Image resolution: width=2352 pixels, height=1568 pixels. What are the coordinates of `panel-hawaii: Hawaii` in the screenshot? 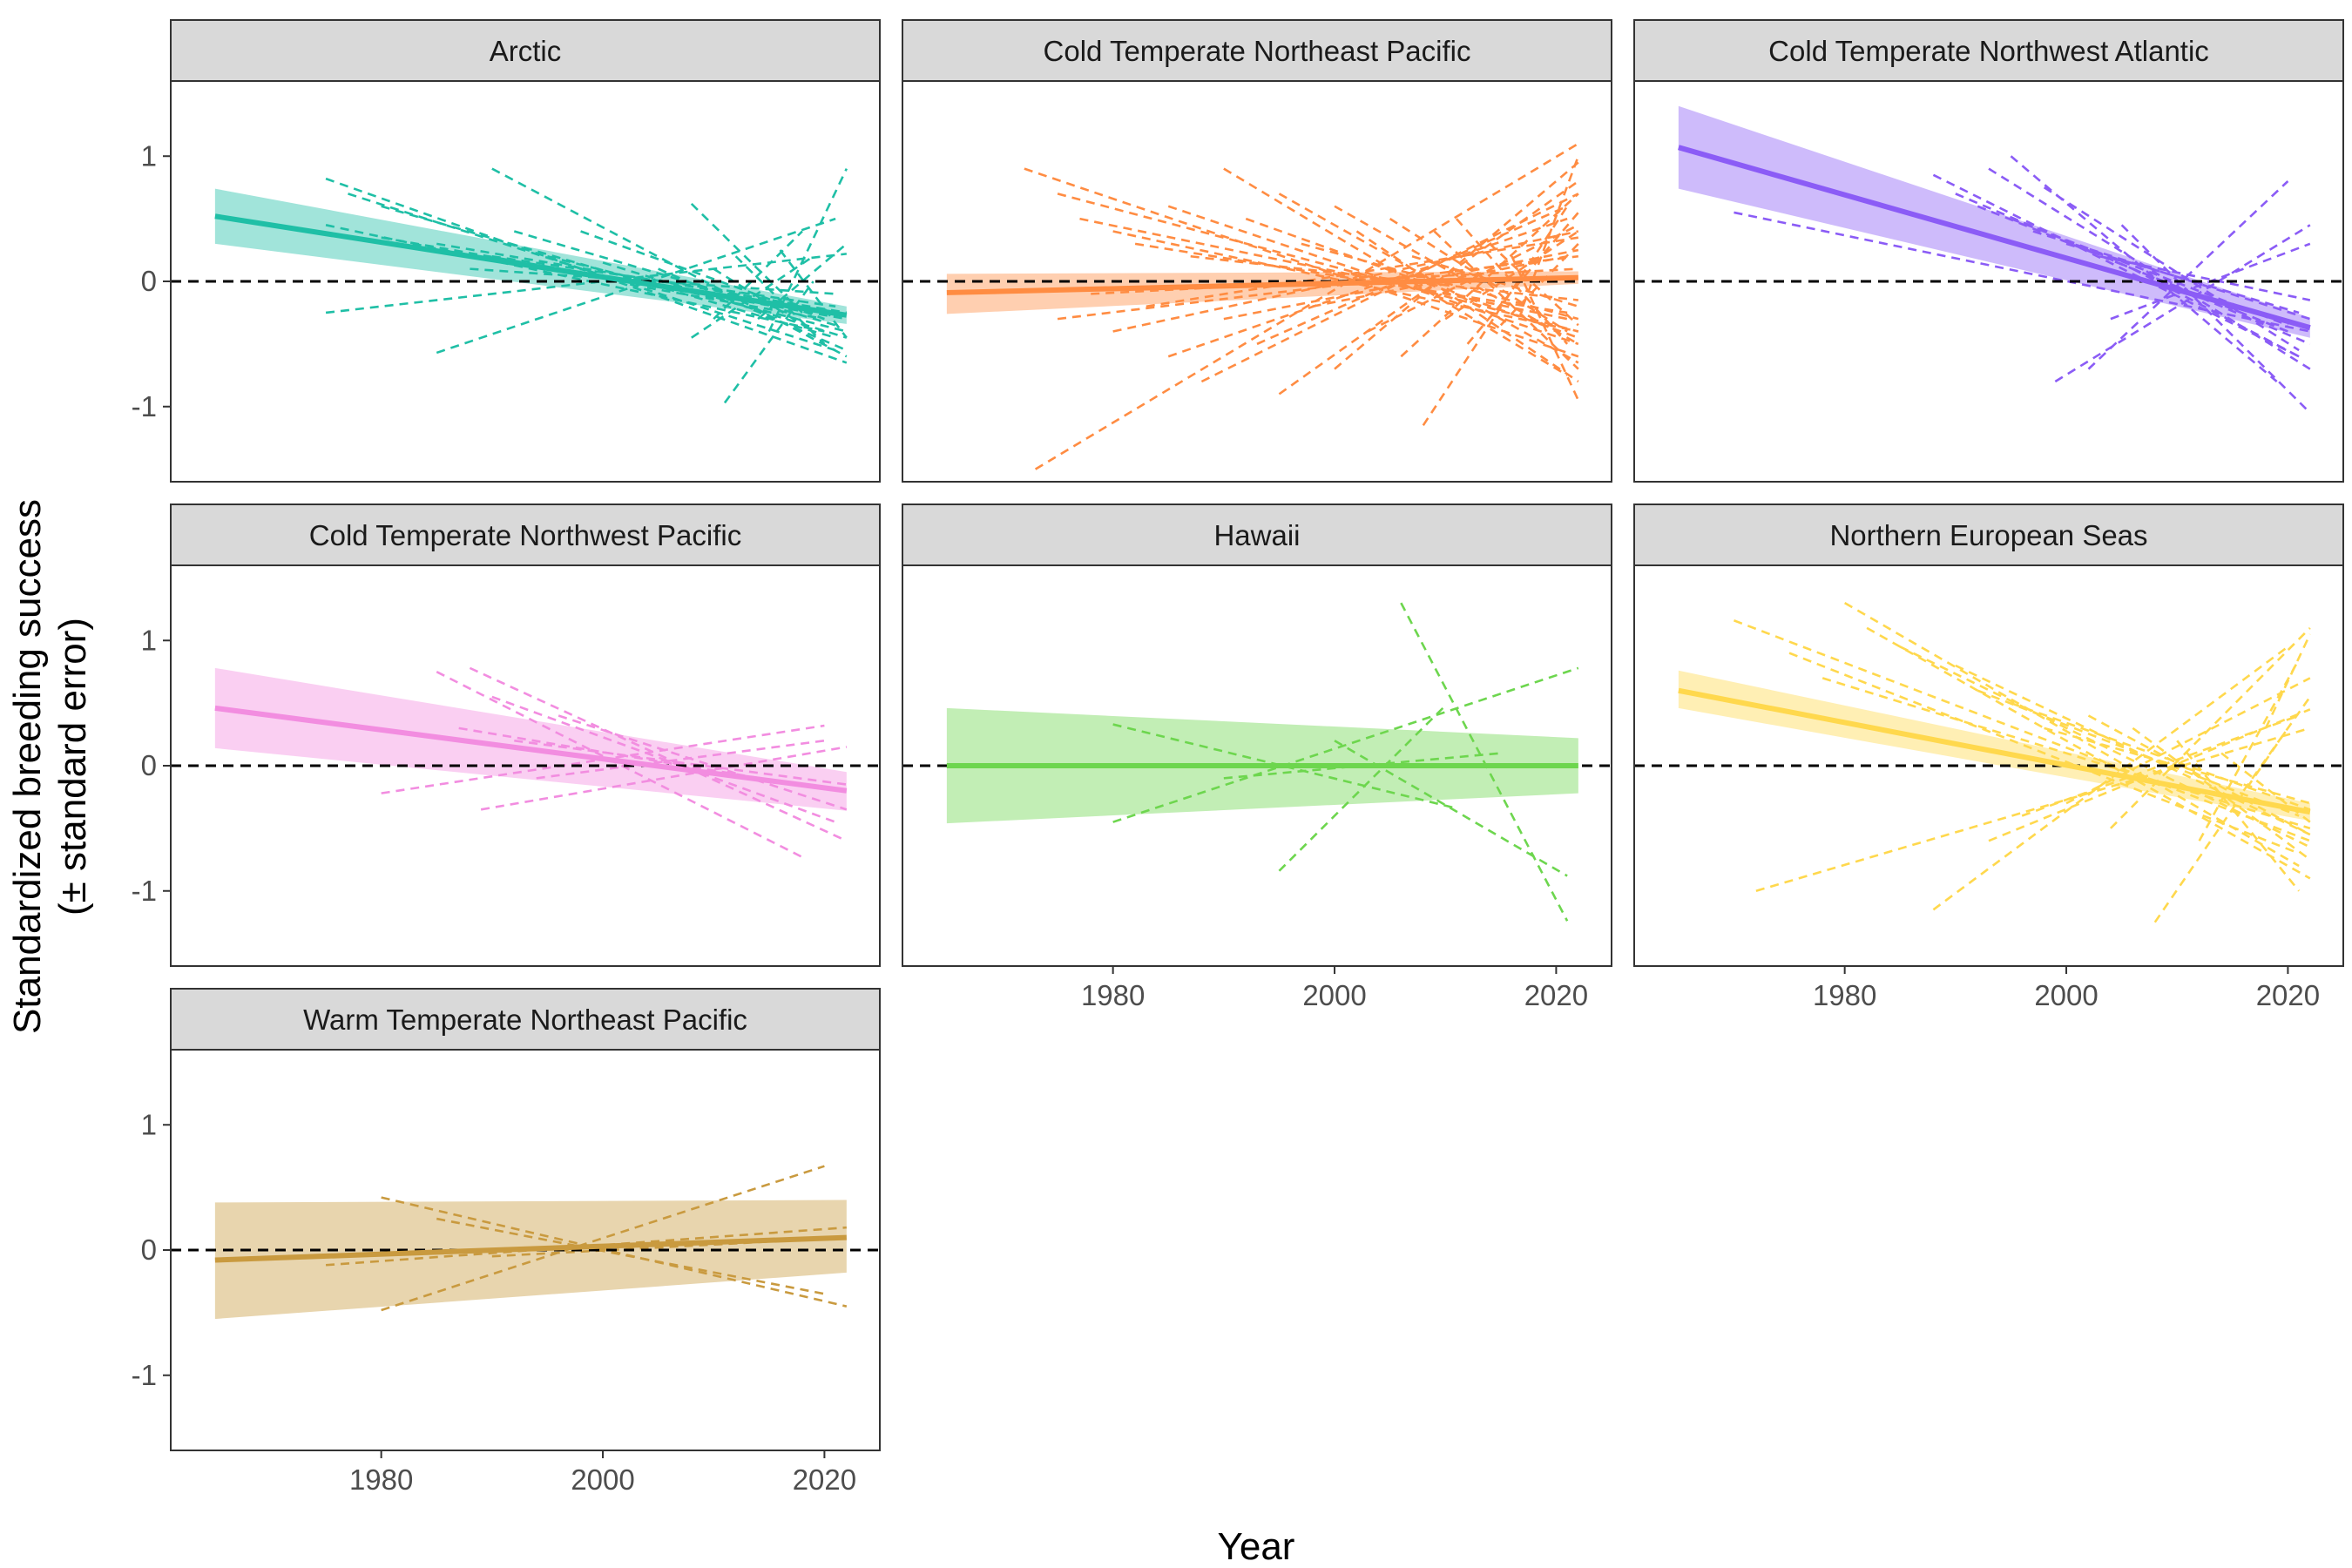 It's located at (1257, 736).